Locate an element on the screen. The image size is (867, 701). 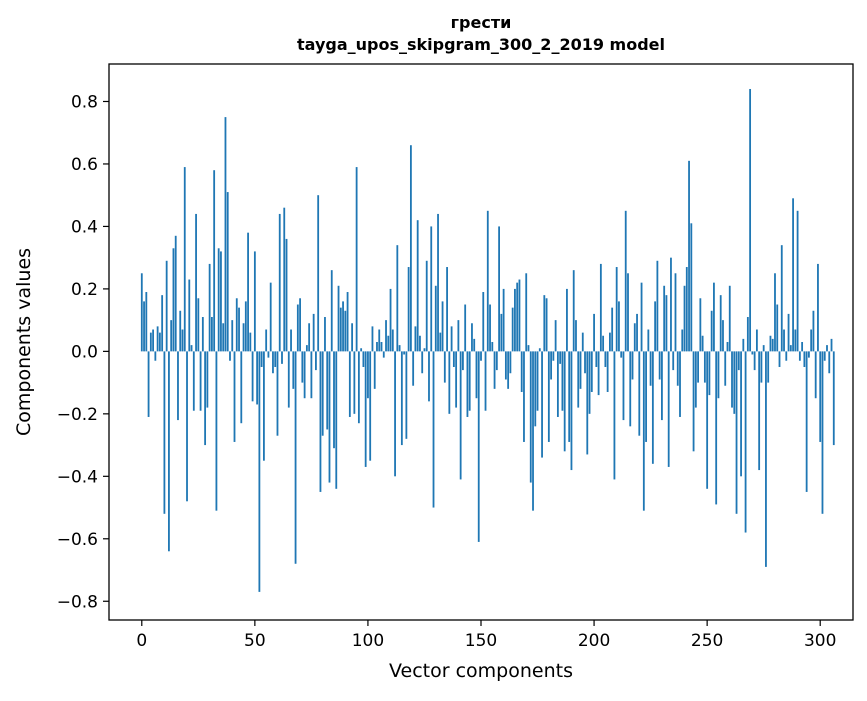
y-tick-label: 0.8 is located at coordinates (84, 102).